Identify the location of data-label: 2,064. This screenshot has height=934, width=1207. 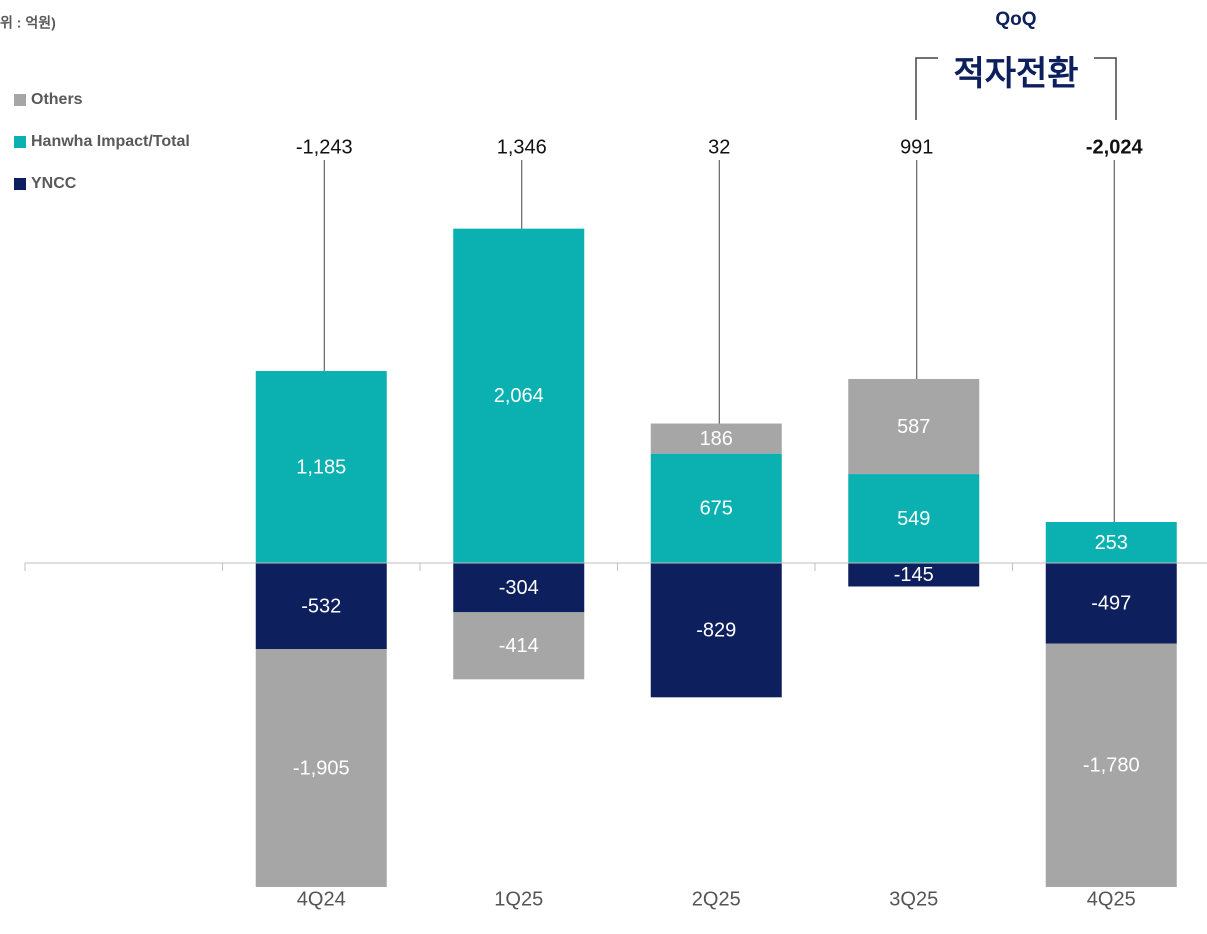
(519, 396).